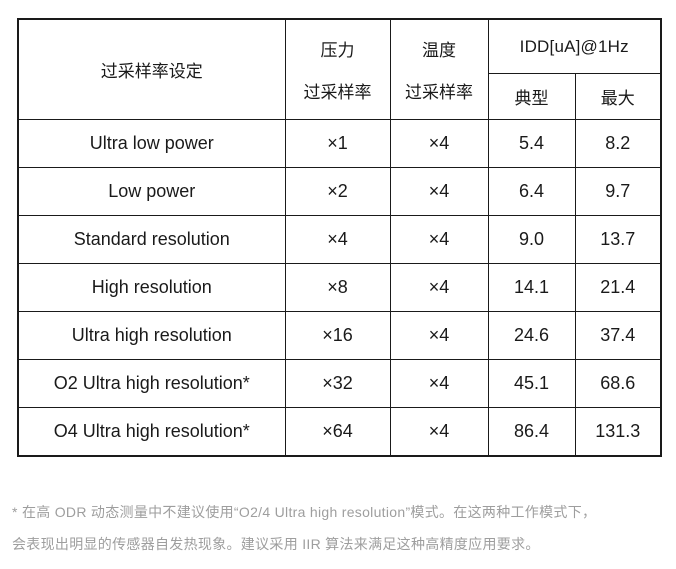  Describe the element at coordinates (531, 431) in the screenshot. I see `cell-typical: 86.4` at that location.